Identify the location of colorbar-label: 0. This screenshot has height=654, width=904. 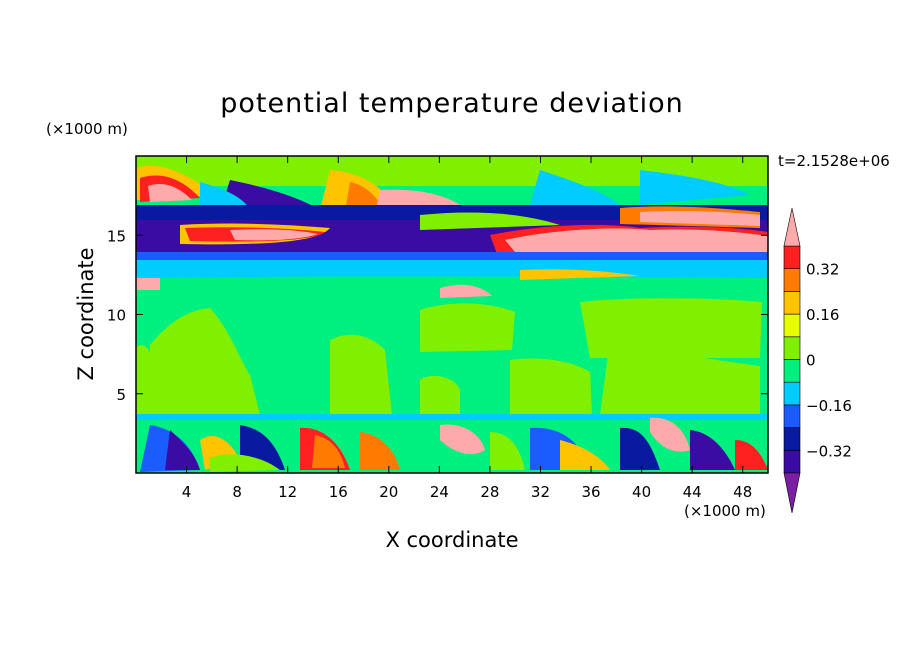
(811, 361).